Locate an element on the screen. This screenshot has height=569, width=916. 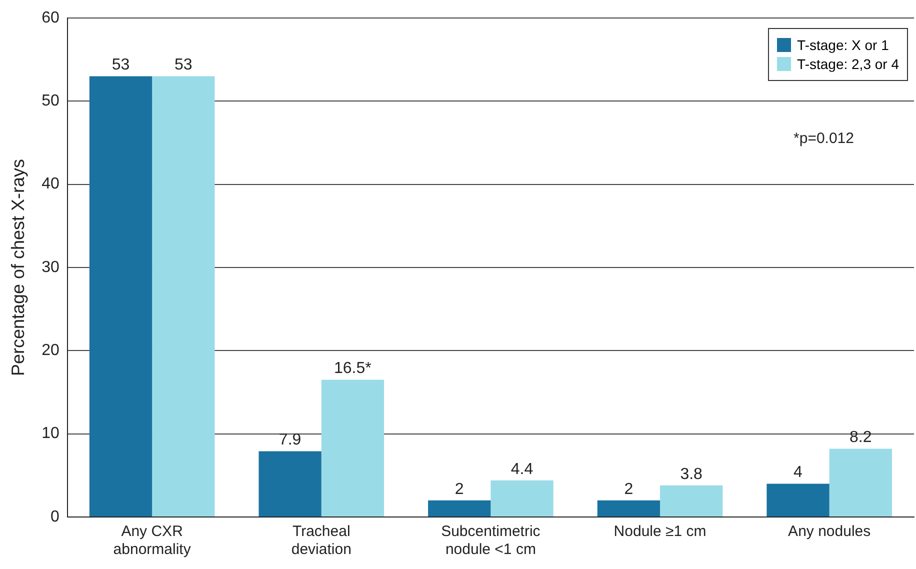
y-tick-label: 40 is located at coordinates (51, 184).